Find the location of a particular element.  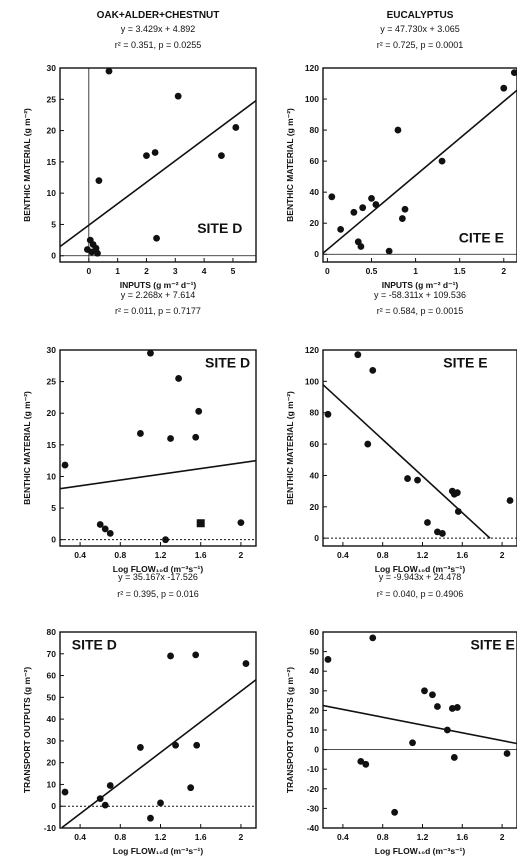

x-tick-label: 0.5 is located at coordinates (372, 271).